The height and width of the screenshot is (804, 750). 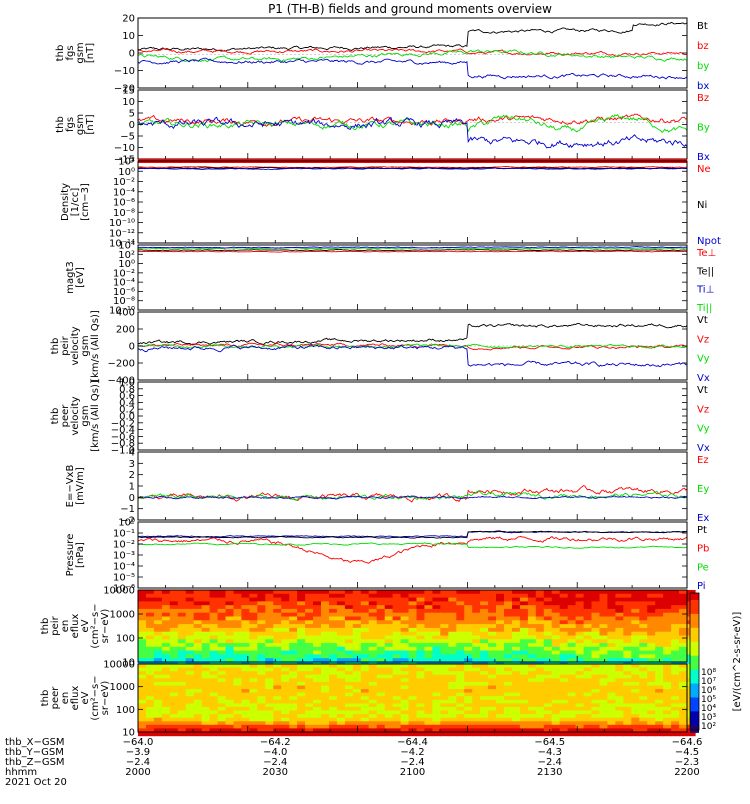 What do you see at coordinates (412, 496) in the screenshot?
I see `series-line-Ey` at bounding box center [412, 496].